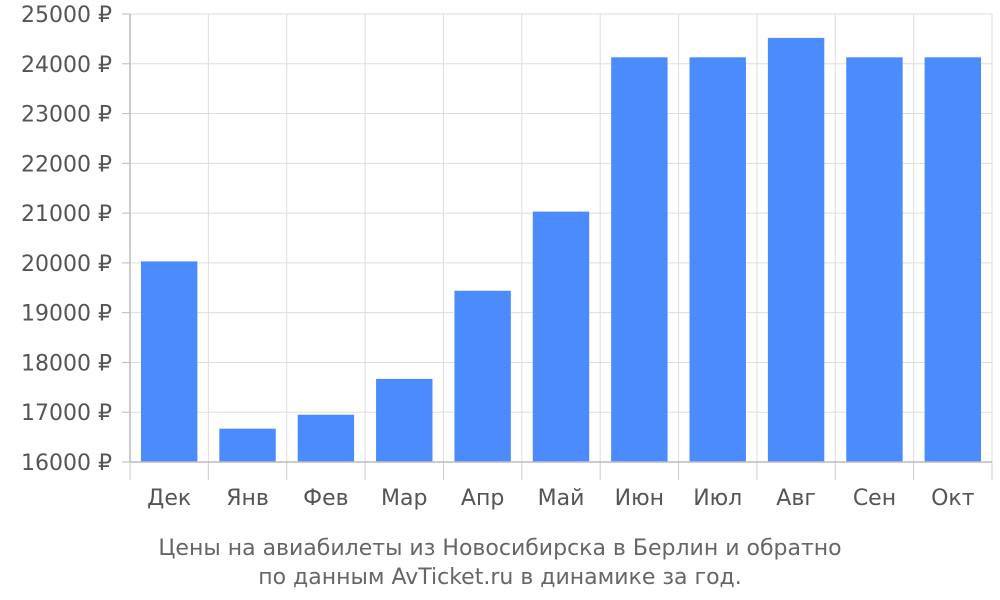  What do you see at coordinates (325, 498) in the screenshot?
I see `x-tick-label: Фев` at bounding box center [325, 498].